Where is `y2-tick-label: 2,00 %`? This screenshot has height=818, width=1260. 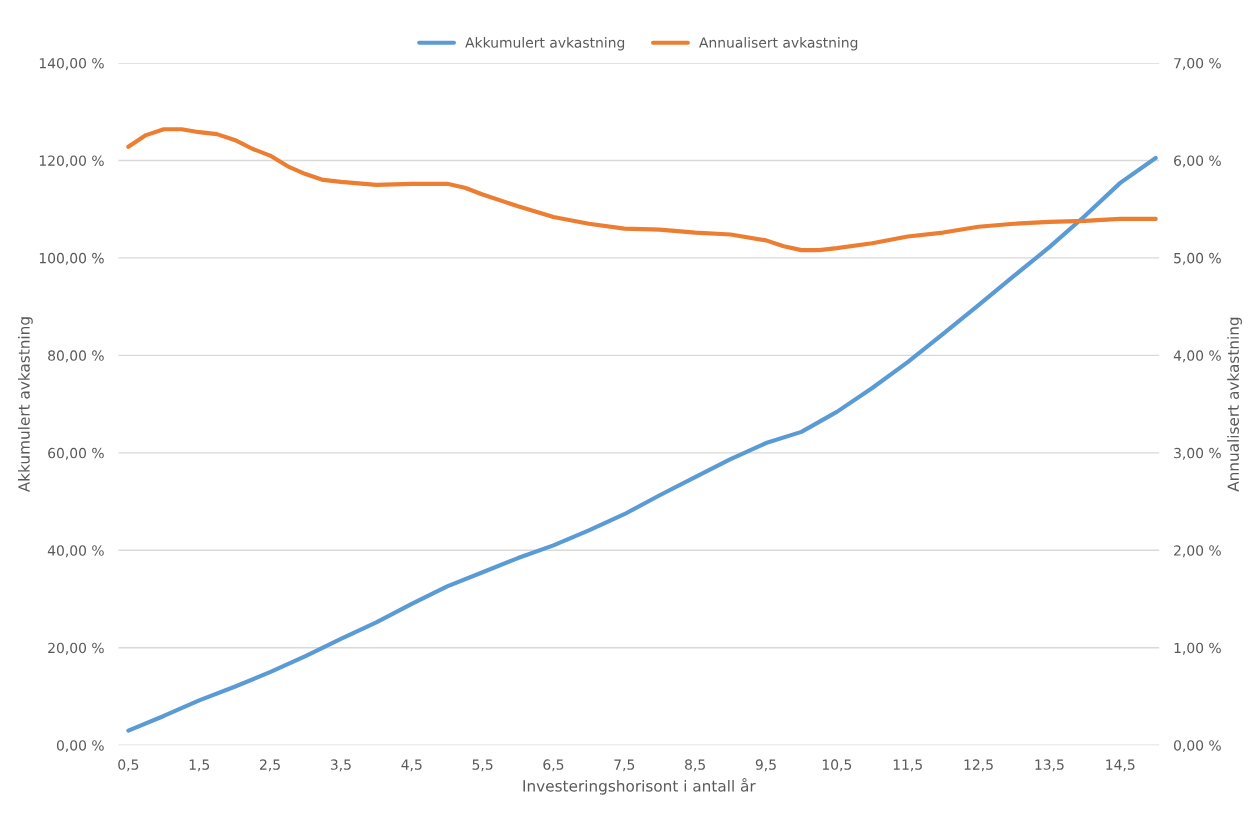
y2-tick-label: 2,00 % is located at coordinates (1197, 551).